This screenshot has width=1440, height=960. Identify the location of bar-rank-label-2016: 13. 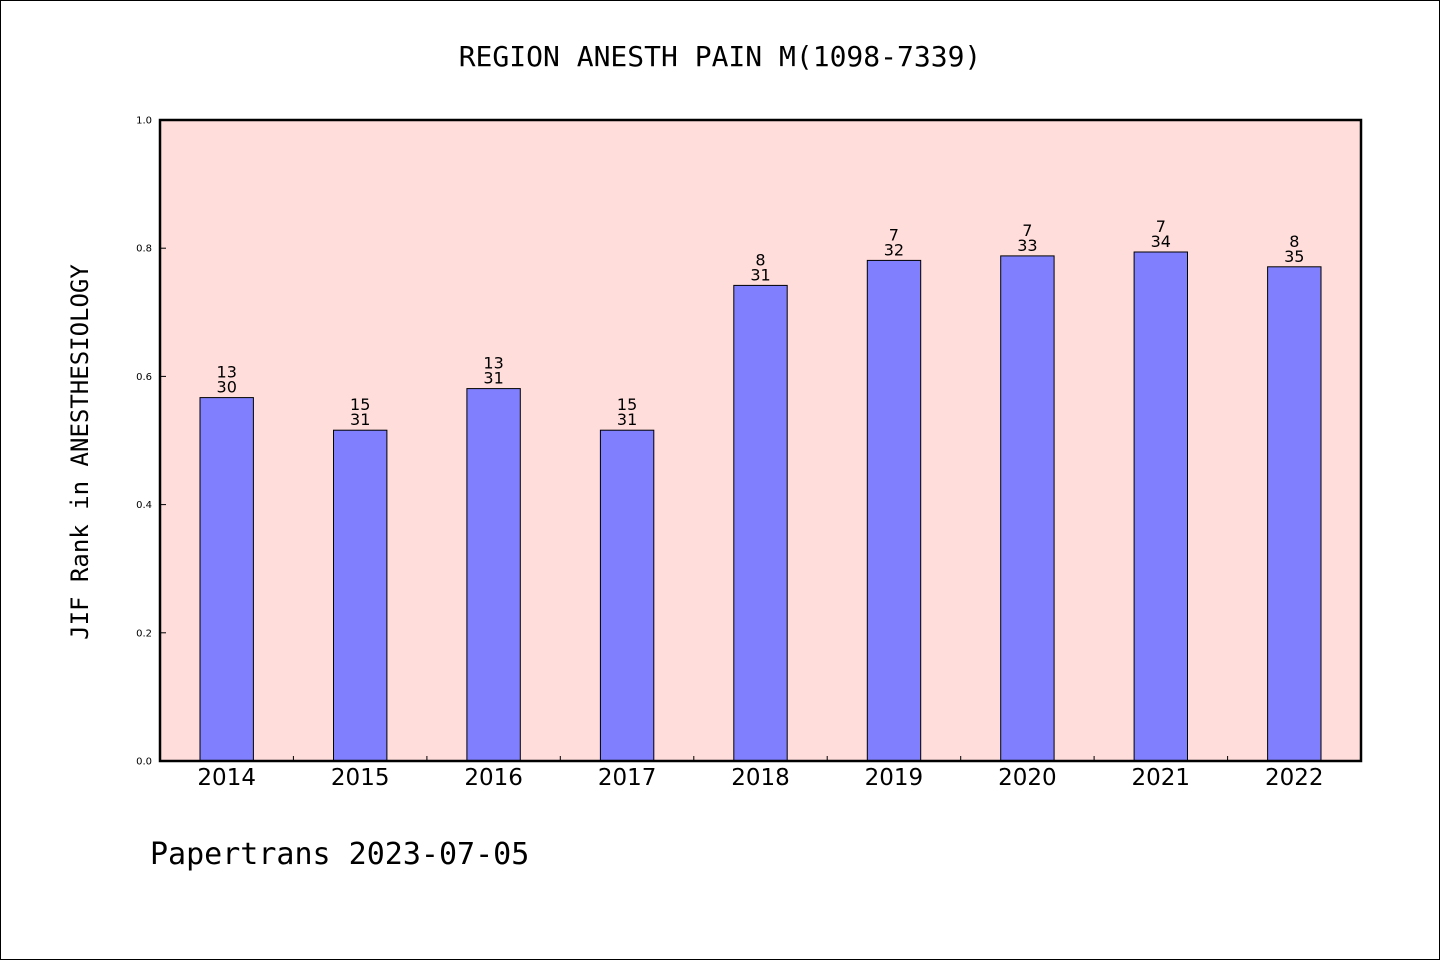
(493, 363).